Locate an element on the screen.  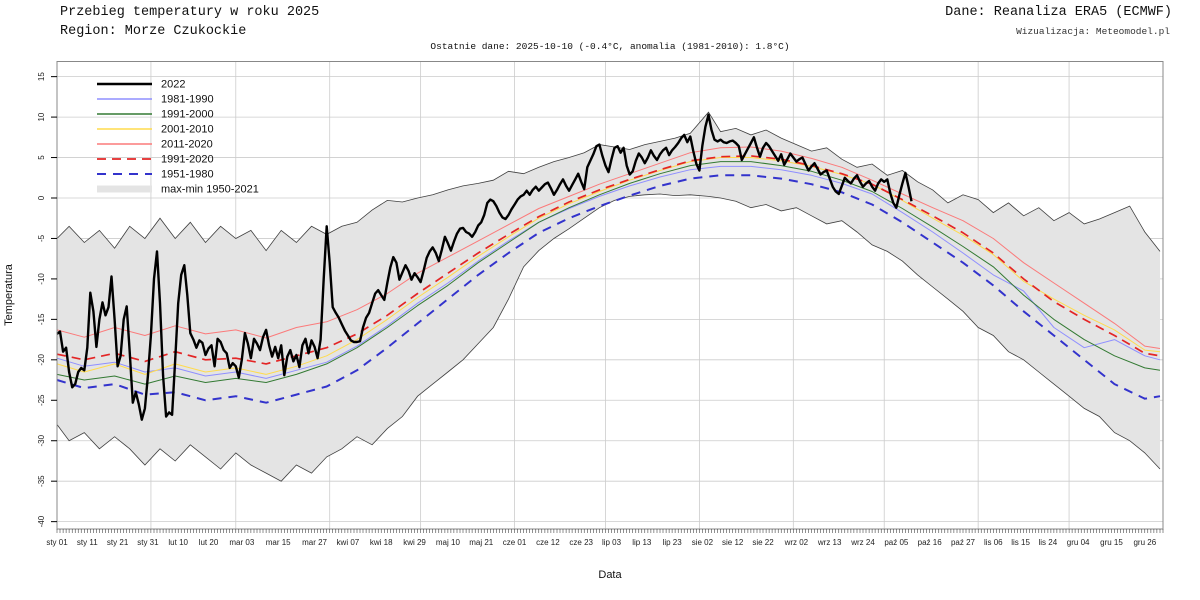
svg-text: 1981-1990 is located at coordinates (187, 100).